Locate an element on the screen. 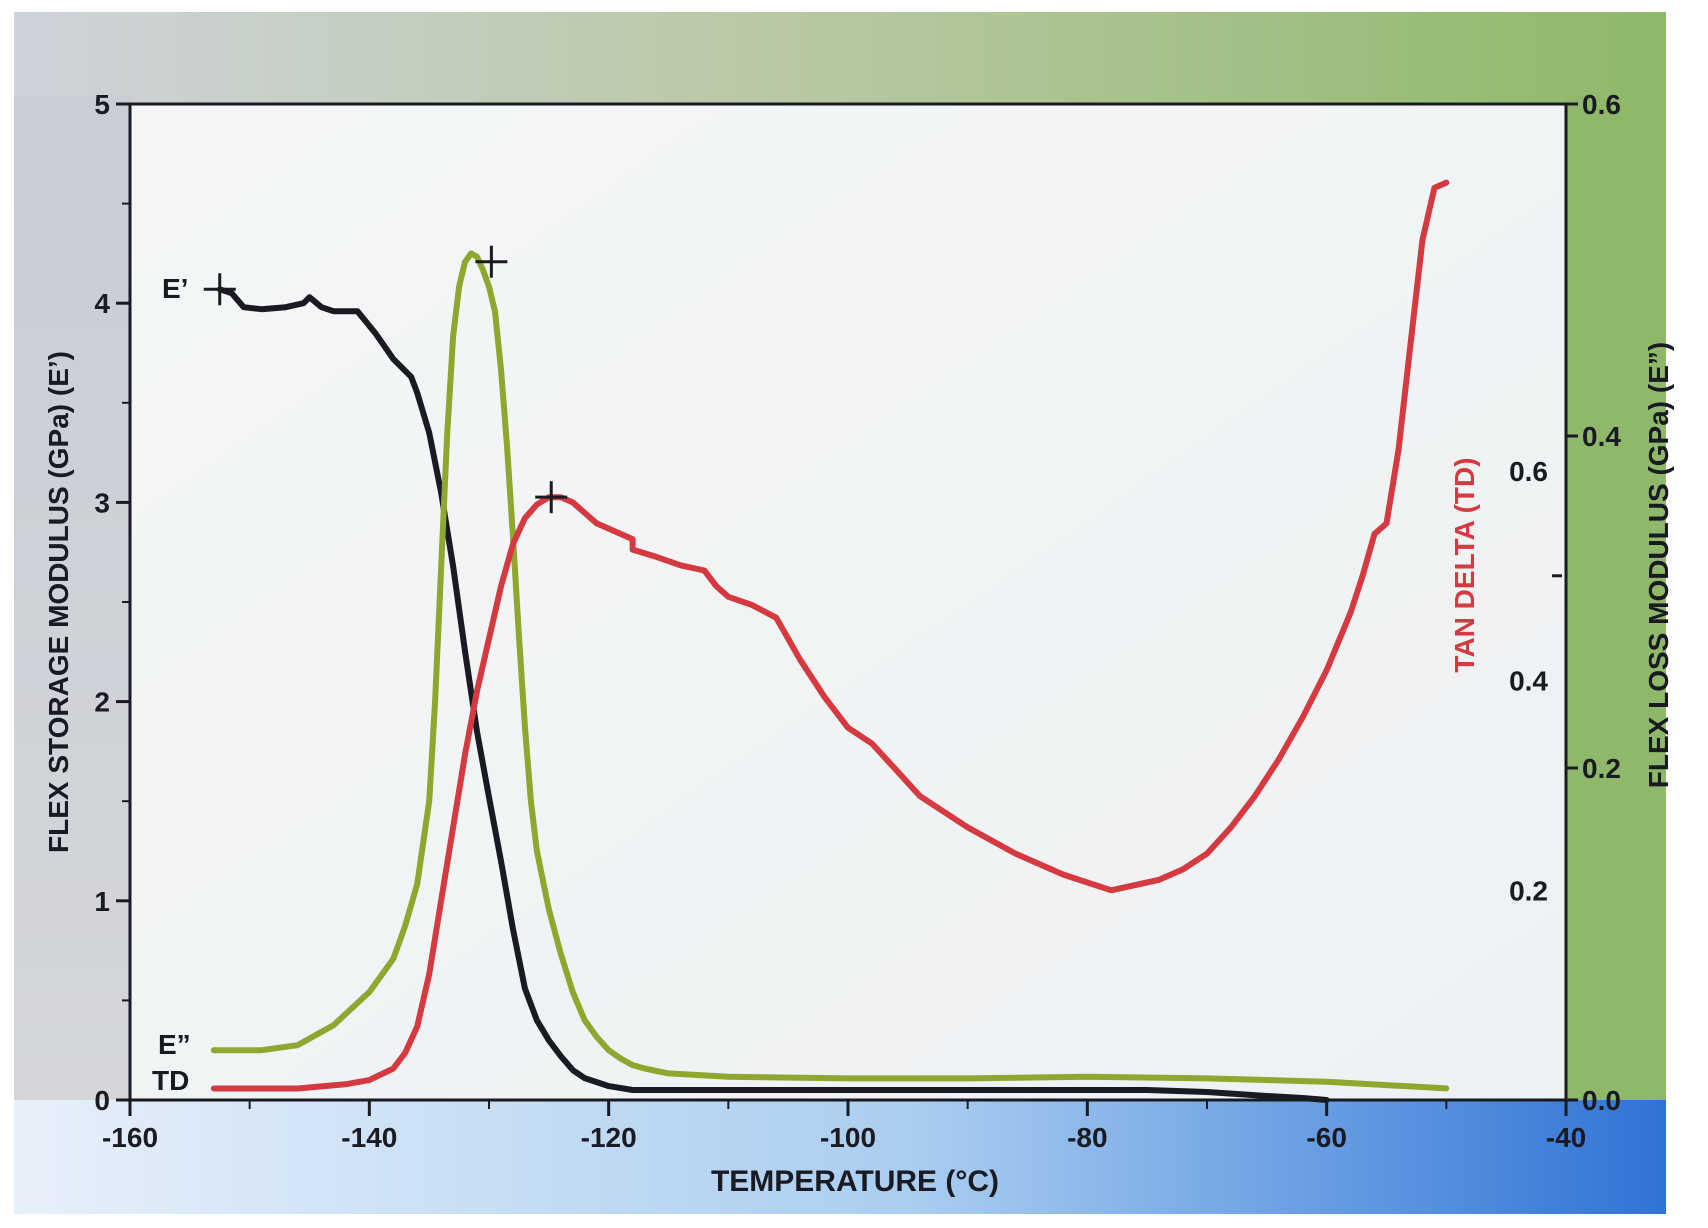  x-tick-label: -100 is located at coordinates (848, 1137).